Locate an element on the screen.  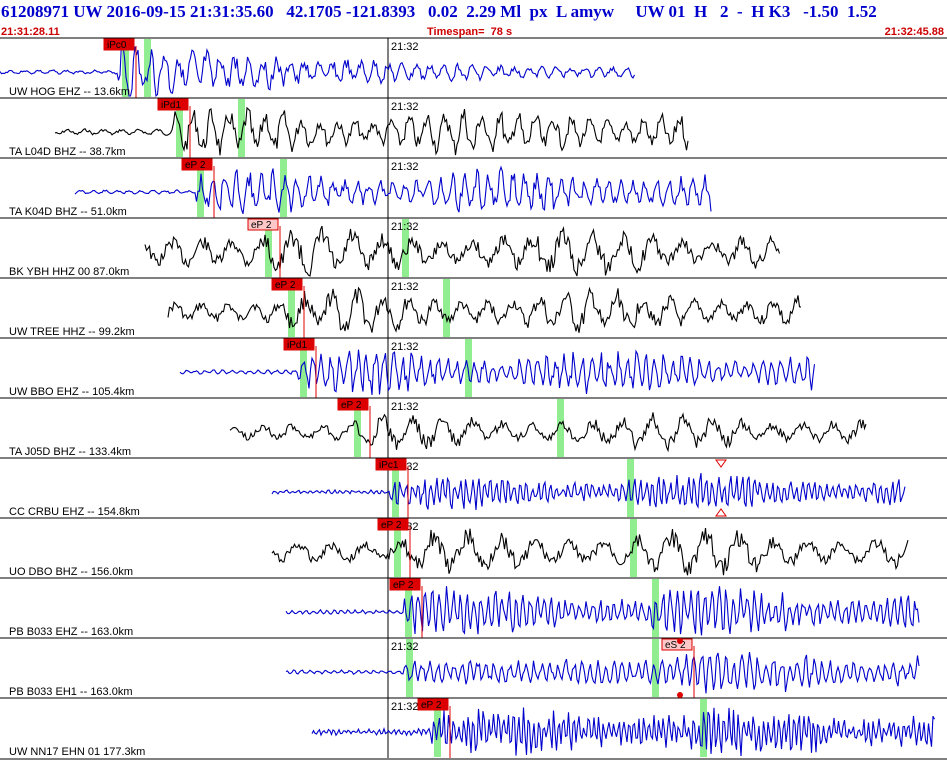
station-label: CC CRBU EHZ -- 154.8km is located at coordinates (74, 512).